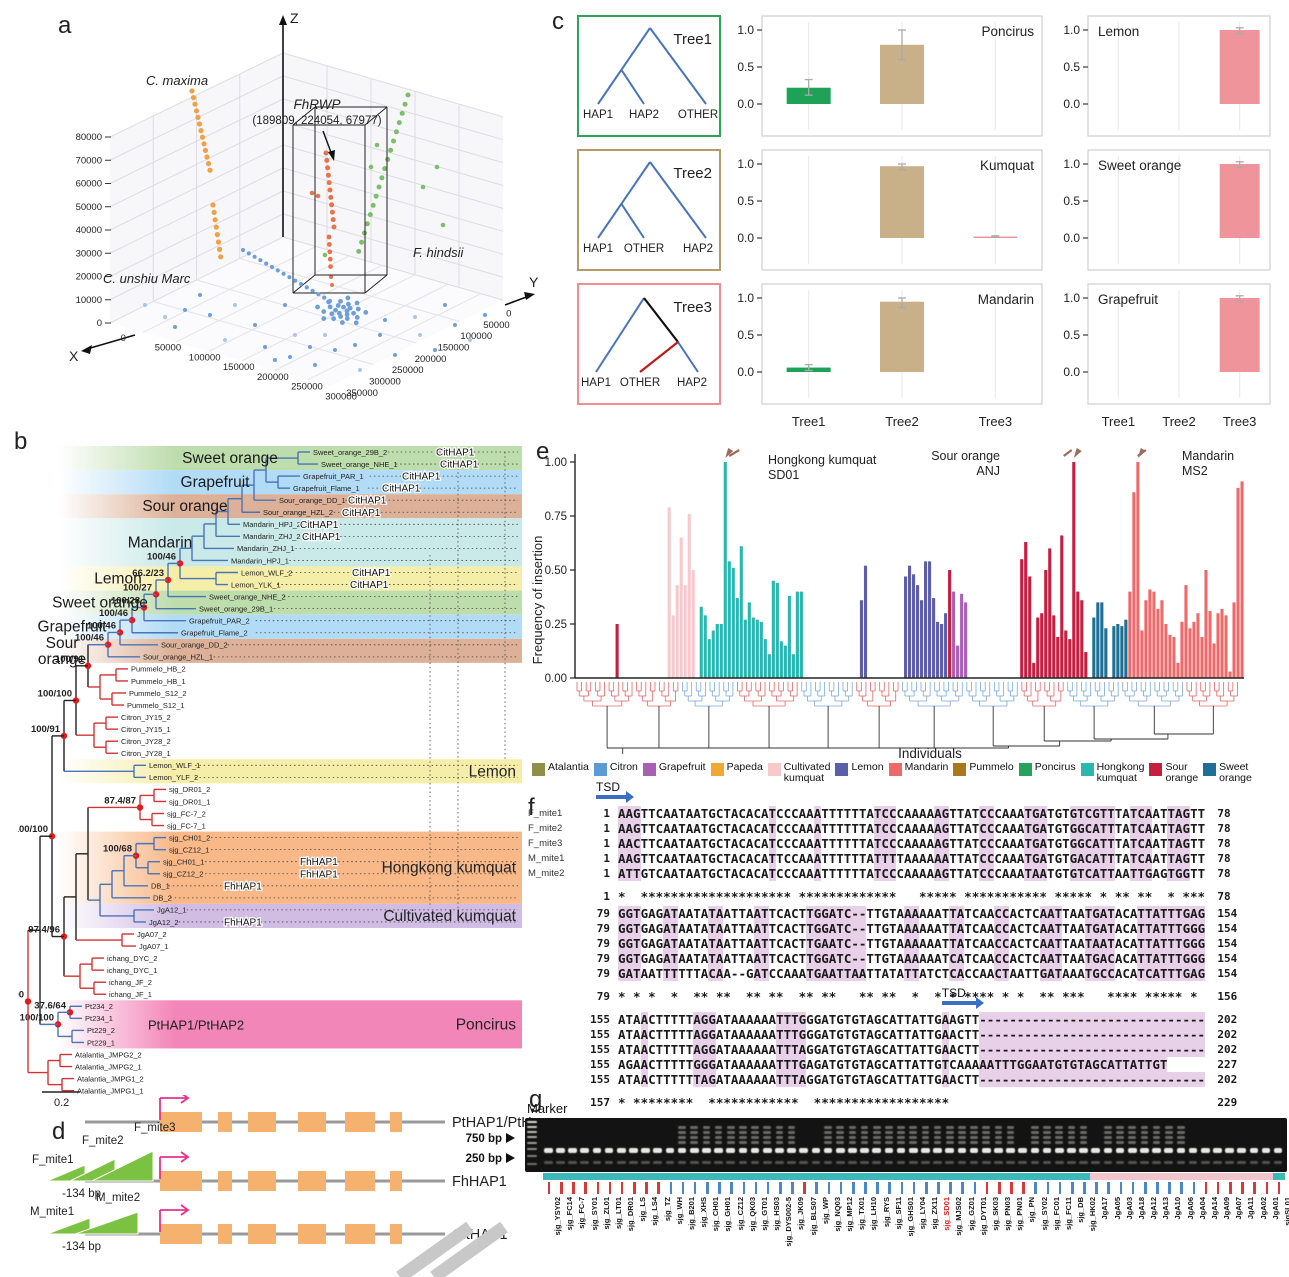 This screenshot has width=1289, height=1277. What do you see at coordinates (1278, 1176) in the screenshot?
I see `group-underline` at bounding box center [1278, 1176].